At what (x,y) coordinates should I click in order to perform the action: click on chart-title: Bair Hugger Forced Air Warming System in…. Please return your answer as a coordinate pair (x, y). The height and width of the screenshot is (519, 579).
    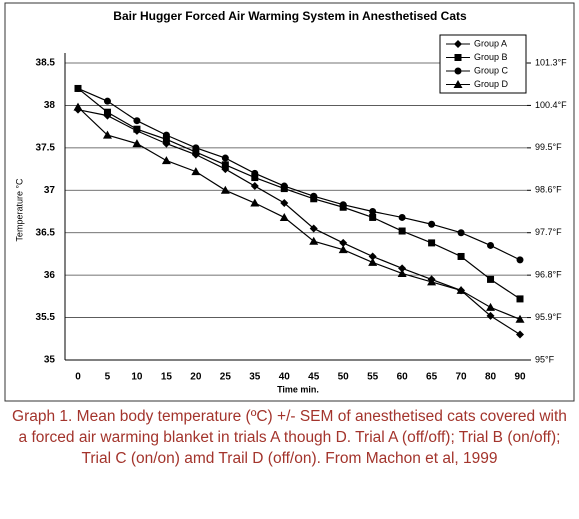
    Looking at the image, I should click on (290, 16).